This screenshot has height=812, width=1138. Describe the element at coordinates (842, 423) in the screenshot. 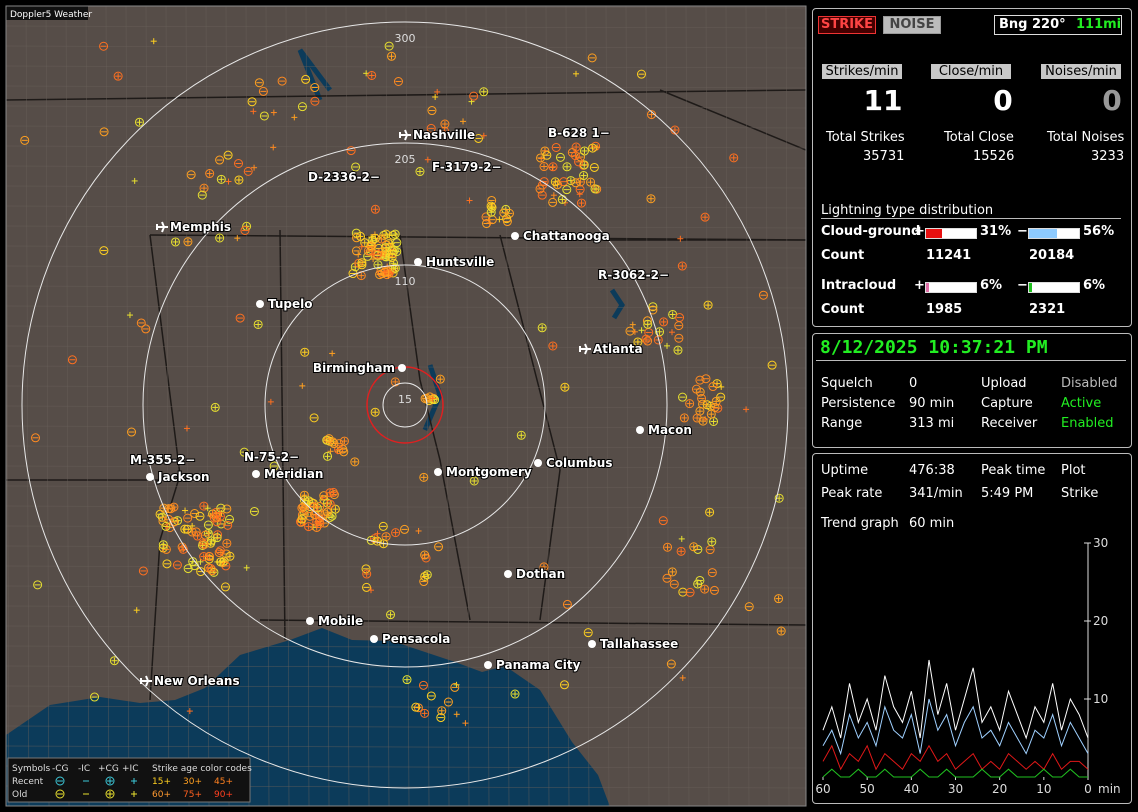

I see `status-cell: Range` at that location.